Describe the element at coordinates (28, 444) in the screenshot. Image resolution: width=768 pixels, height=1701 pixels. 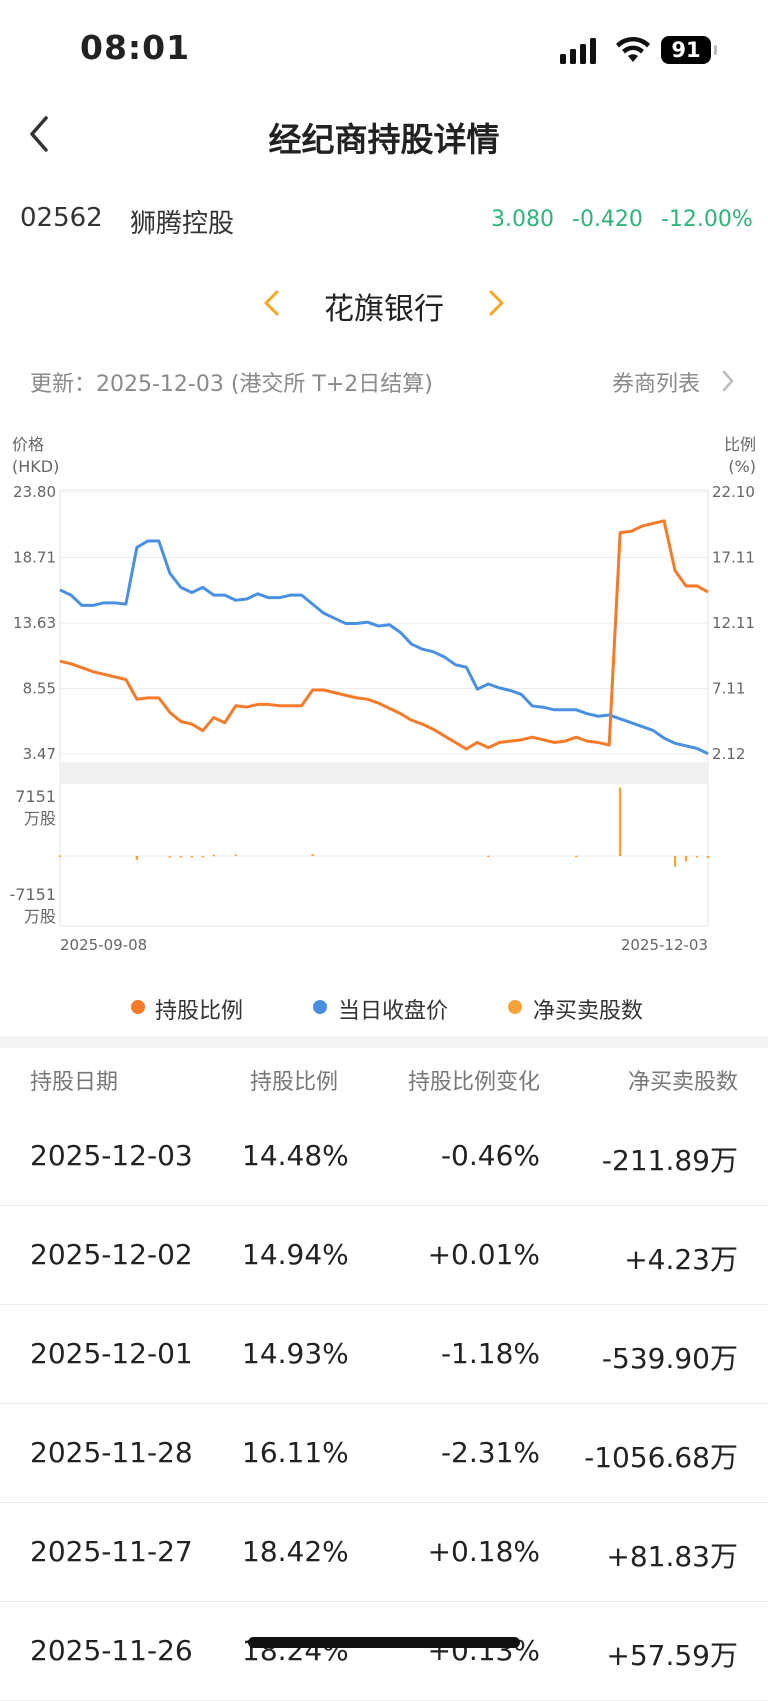
I see `price-axis-title-line1: 价格` at that location.